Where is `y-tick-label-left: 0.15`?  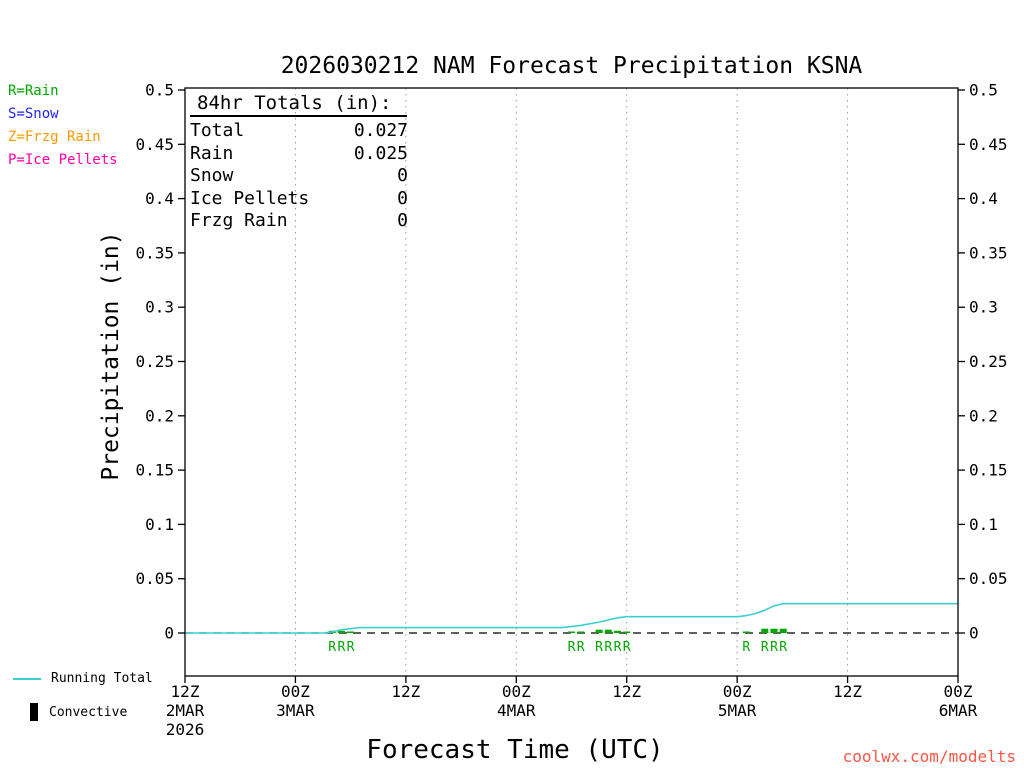
y-tick-label-left: 0.15 is located at coordinates (154, 470).